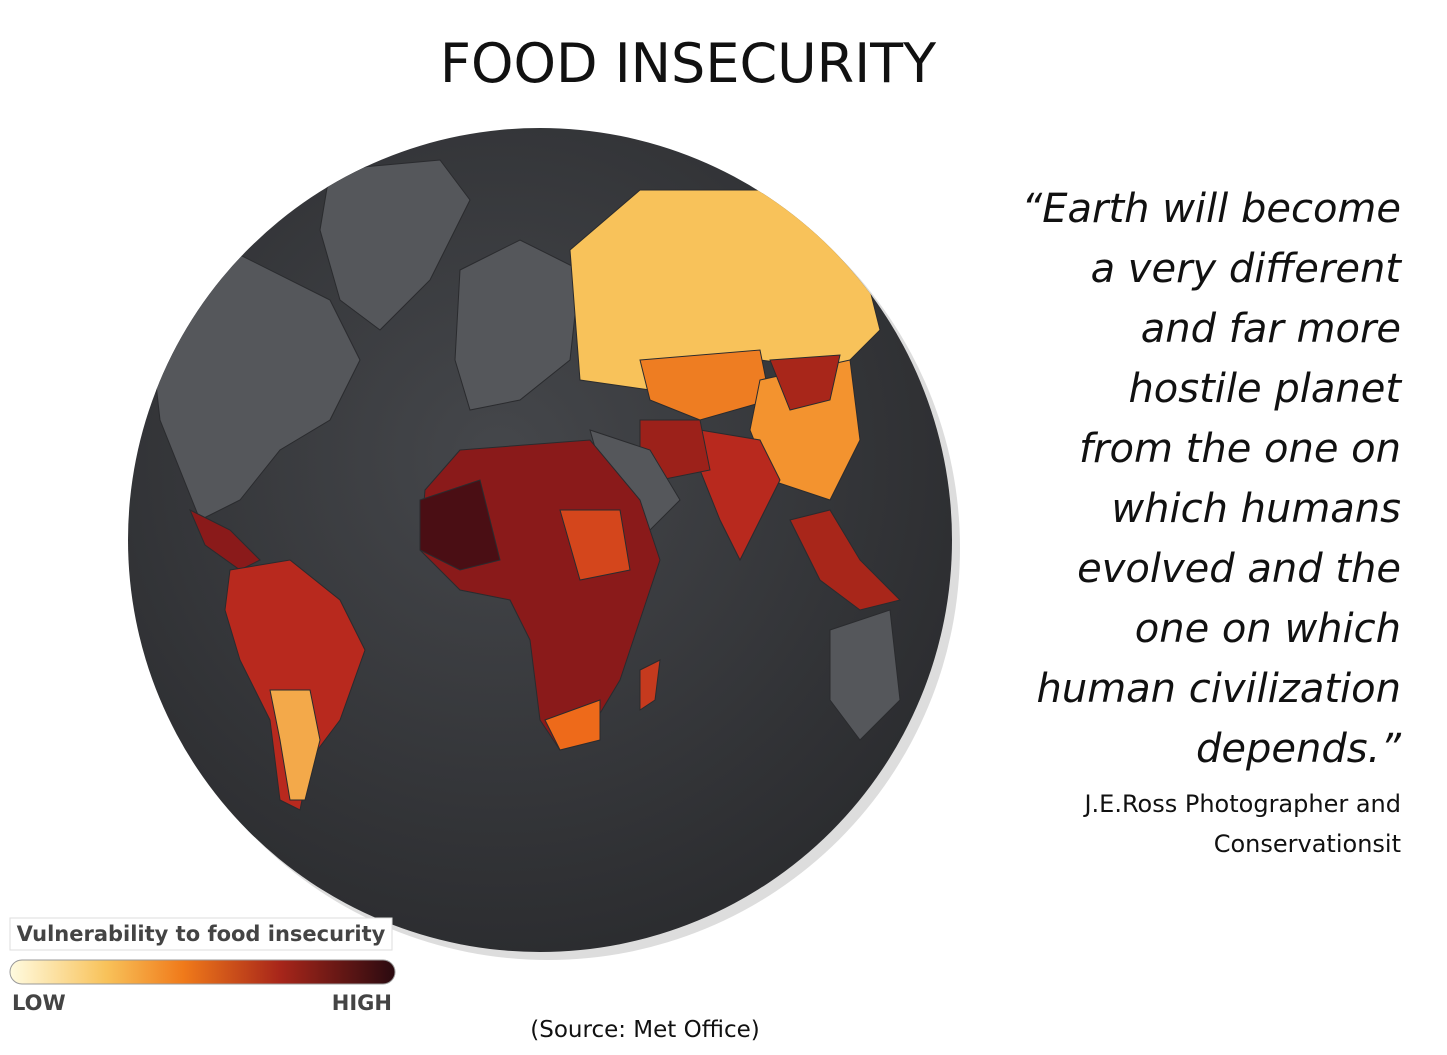 The height and width of the screenshot is (1055, 1447). What do you see at coordinates (650, 685) in the screenshot?
I see `madagascar` at bounding box center [650, 685].